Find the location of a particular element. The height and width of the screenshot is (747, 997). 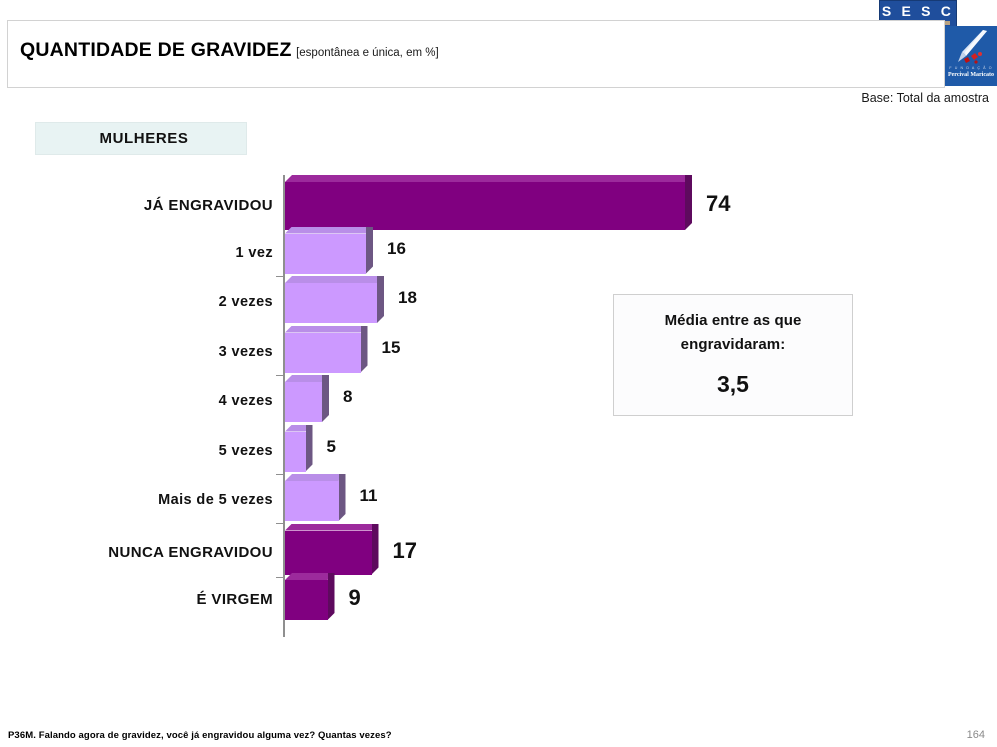

page-subtitle: [espontânea e única, em %] is located at coordinates (367, 53).